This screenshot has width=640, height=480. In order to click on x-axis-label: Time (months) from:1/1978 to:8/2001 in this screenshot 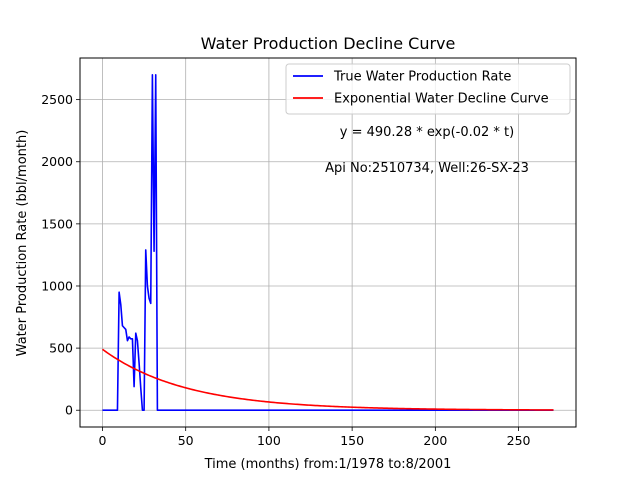, I will do `click(328, 464)`.